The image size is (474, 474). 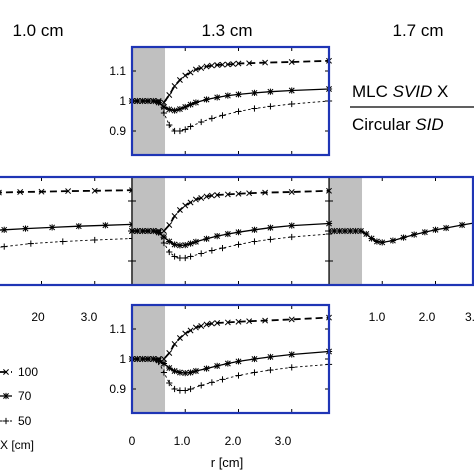 I want to click on svg-text: MLC SVID X, so click(x=400, y=91).